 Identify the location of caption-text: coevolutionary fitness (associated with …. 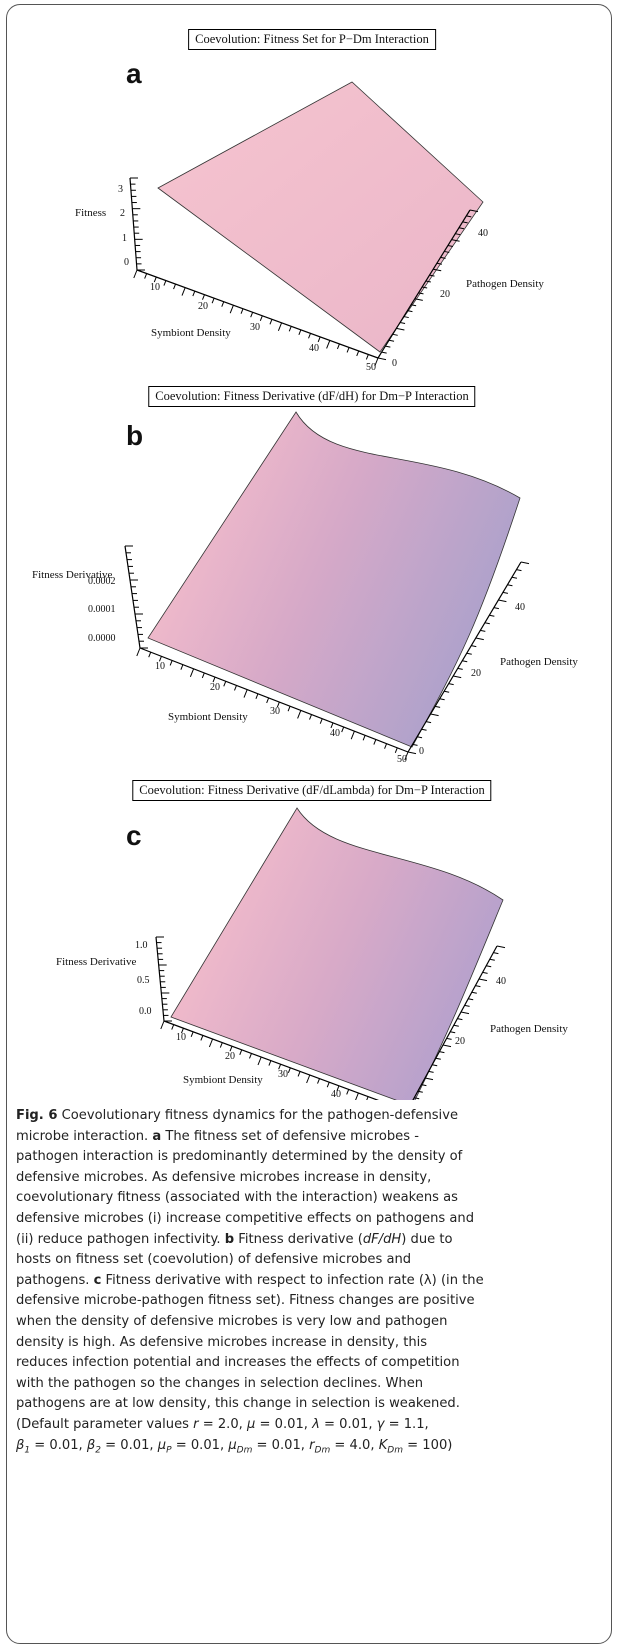
(237, 1198).